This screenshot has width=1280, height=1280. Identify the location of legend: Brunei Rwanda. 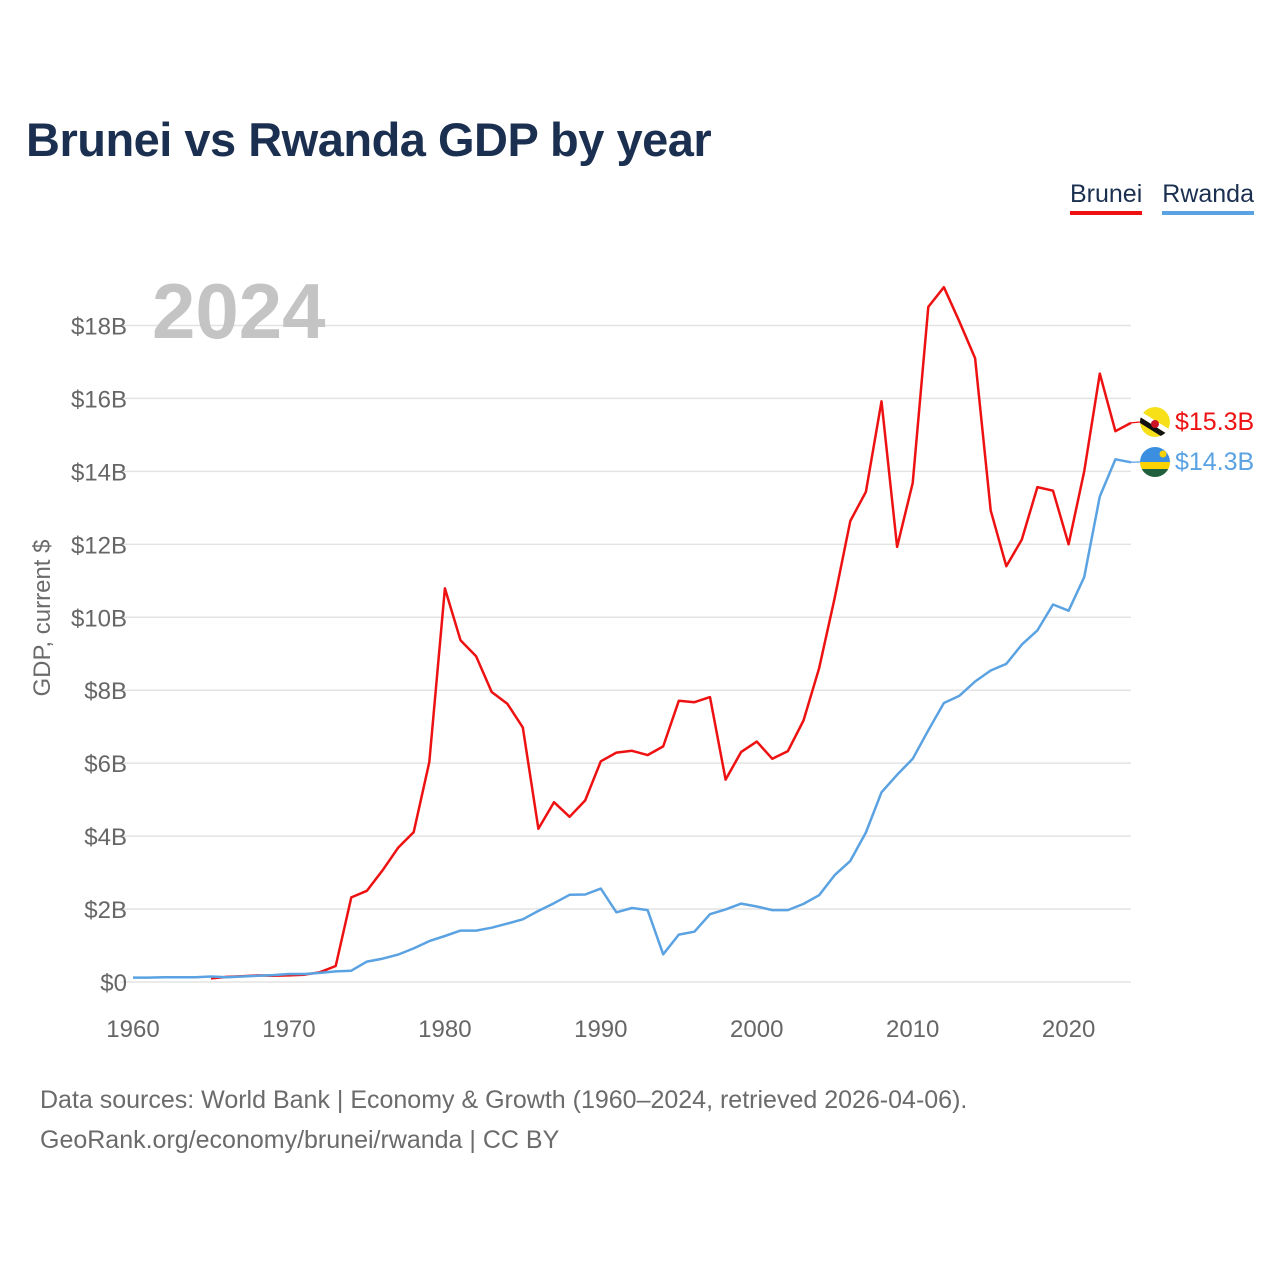
(1162, 197).